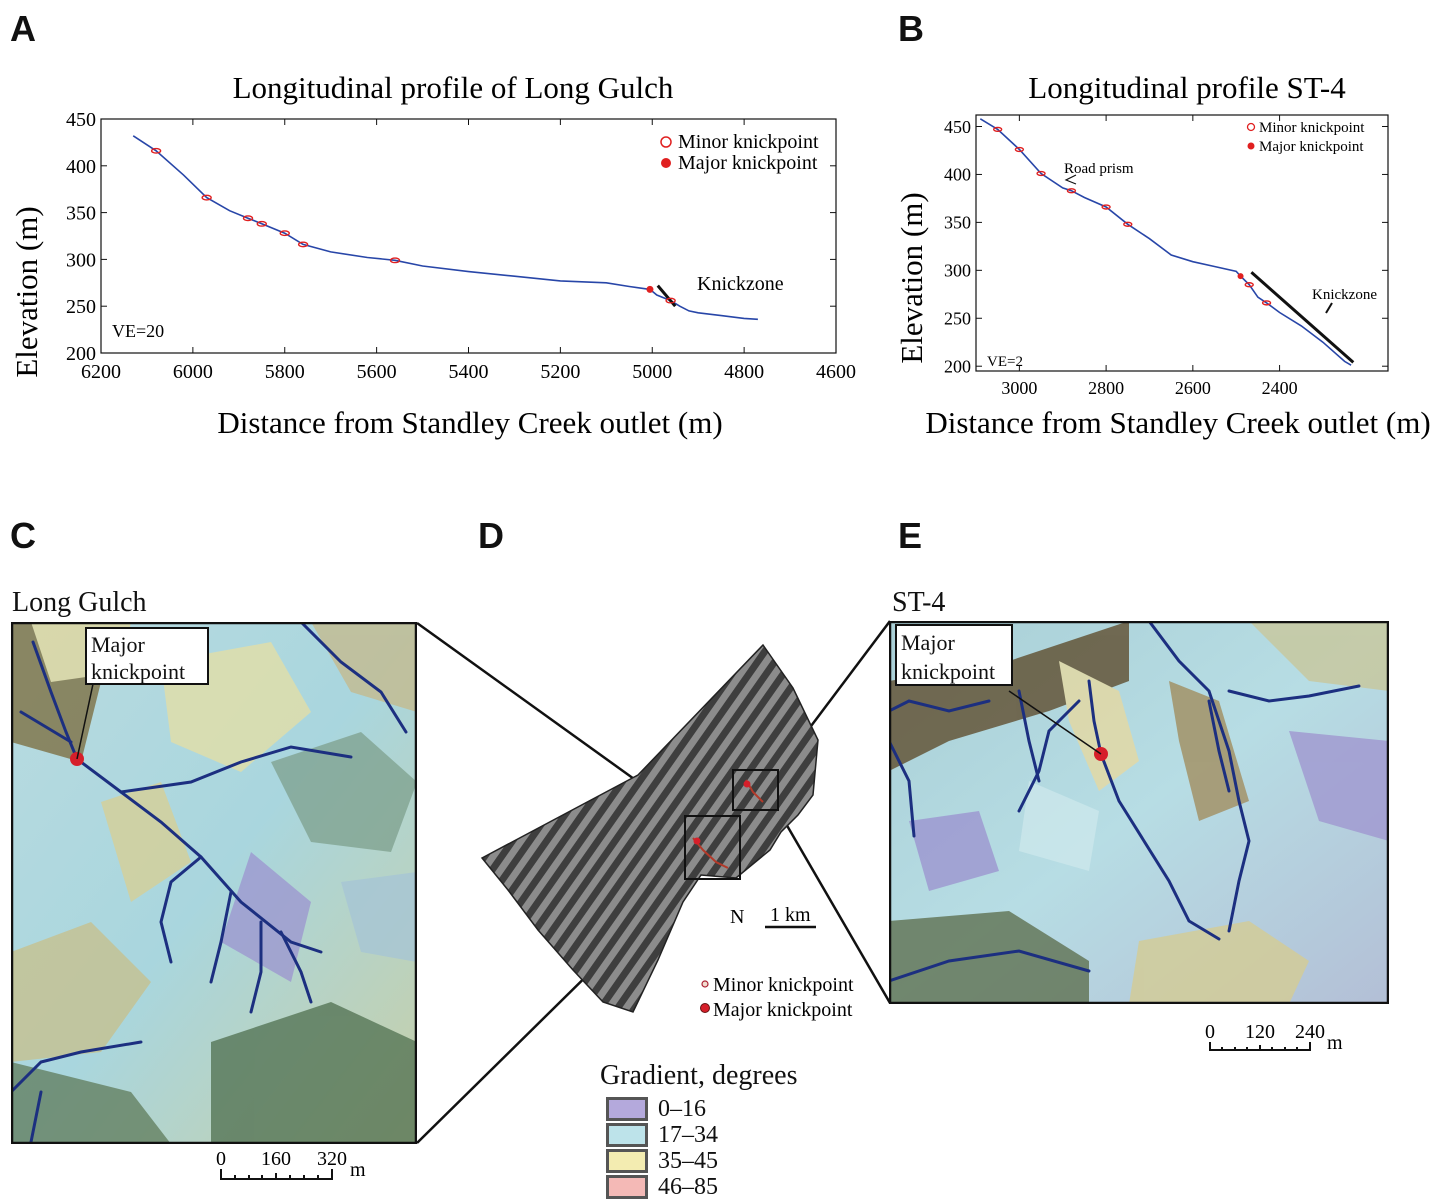 This screenshot has height=1201, width=1450. I want to click on knickzone-line, so click(1302, 317).